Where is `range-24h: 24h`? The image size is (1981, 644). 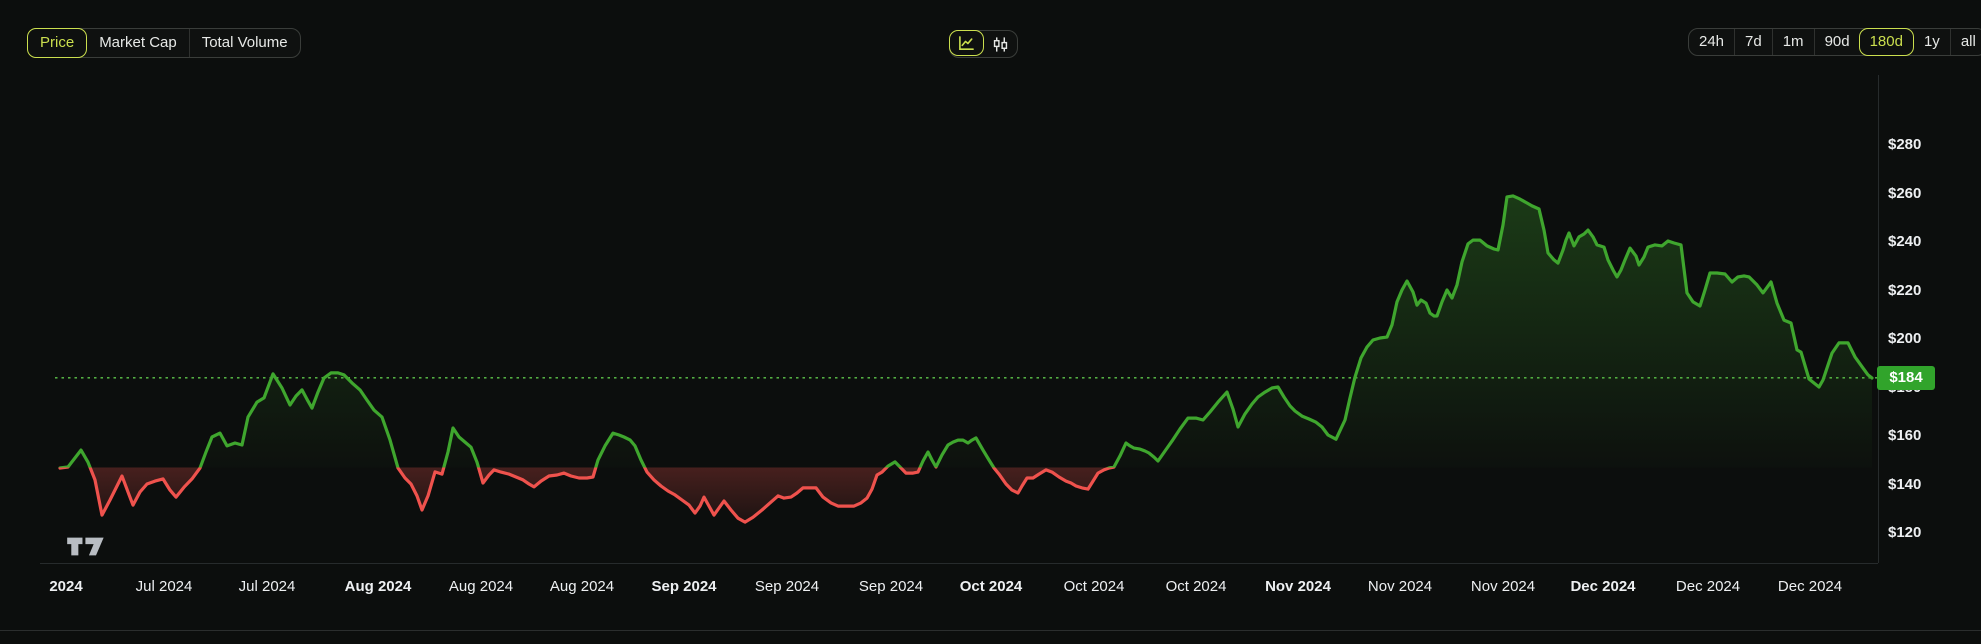 range-24h: 24h is located at coordinates (1712, 41).